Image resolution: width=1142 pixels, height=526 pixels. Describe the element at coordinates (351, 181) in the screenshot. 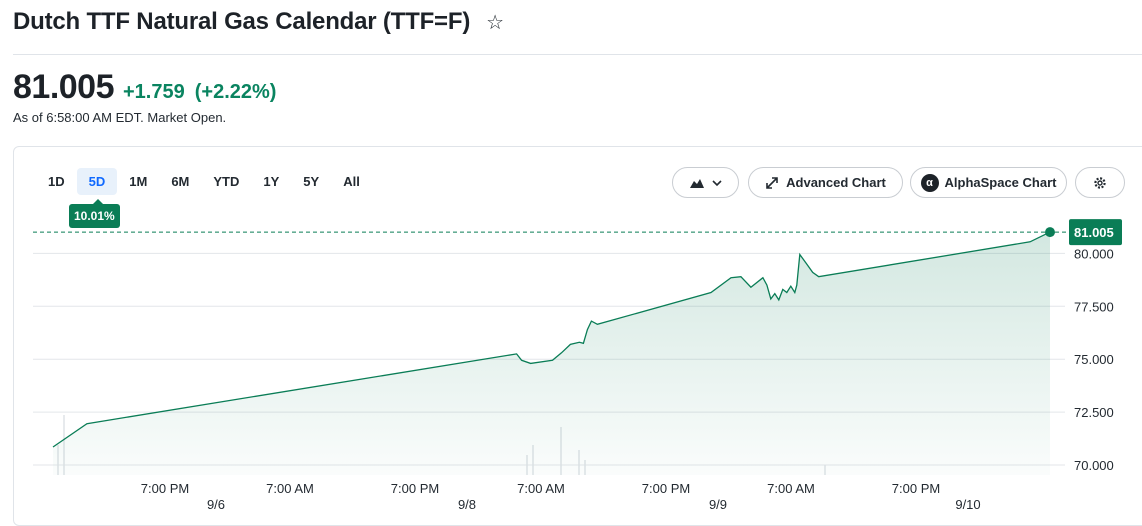

I see `range-all: All` at that location.